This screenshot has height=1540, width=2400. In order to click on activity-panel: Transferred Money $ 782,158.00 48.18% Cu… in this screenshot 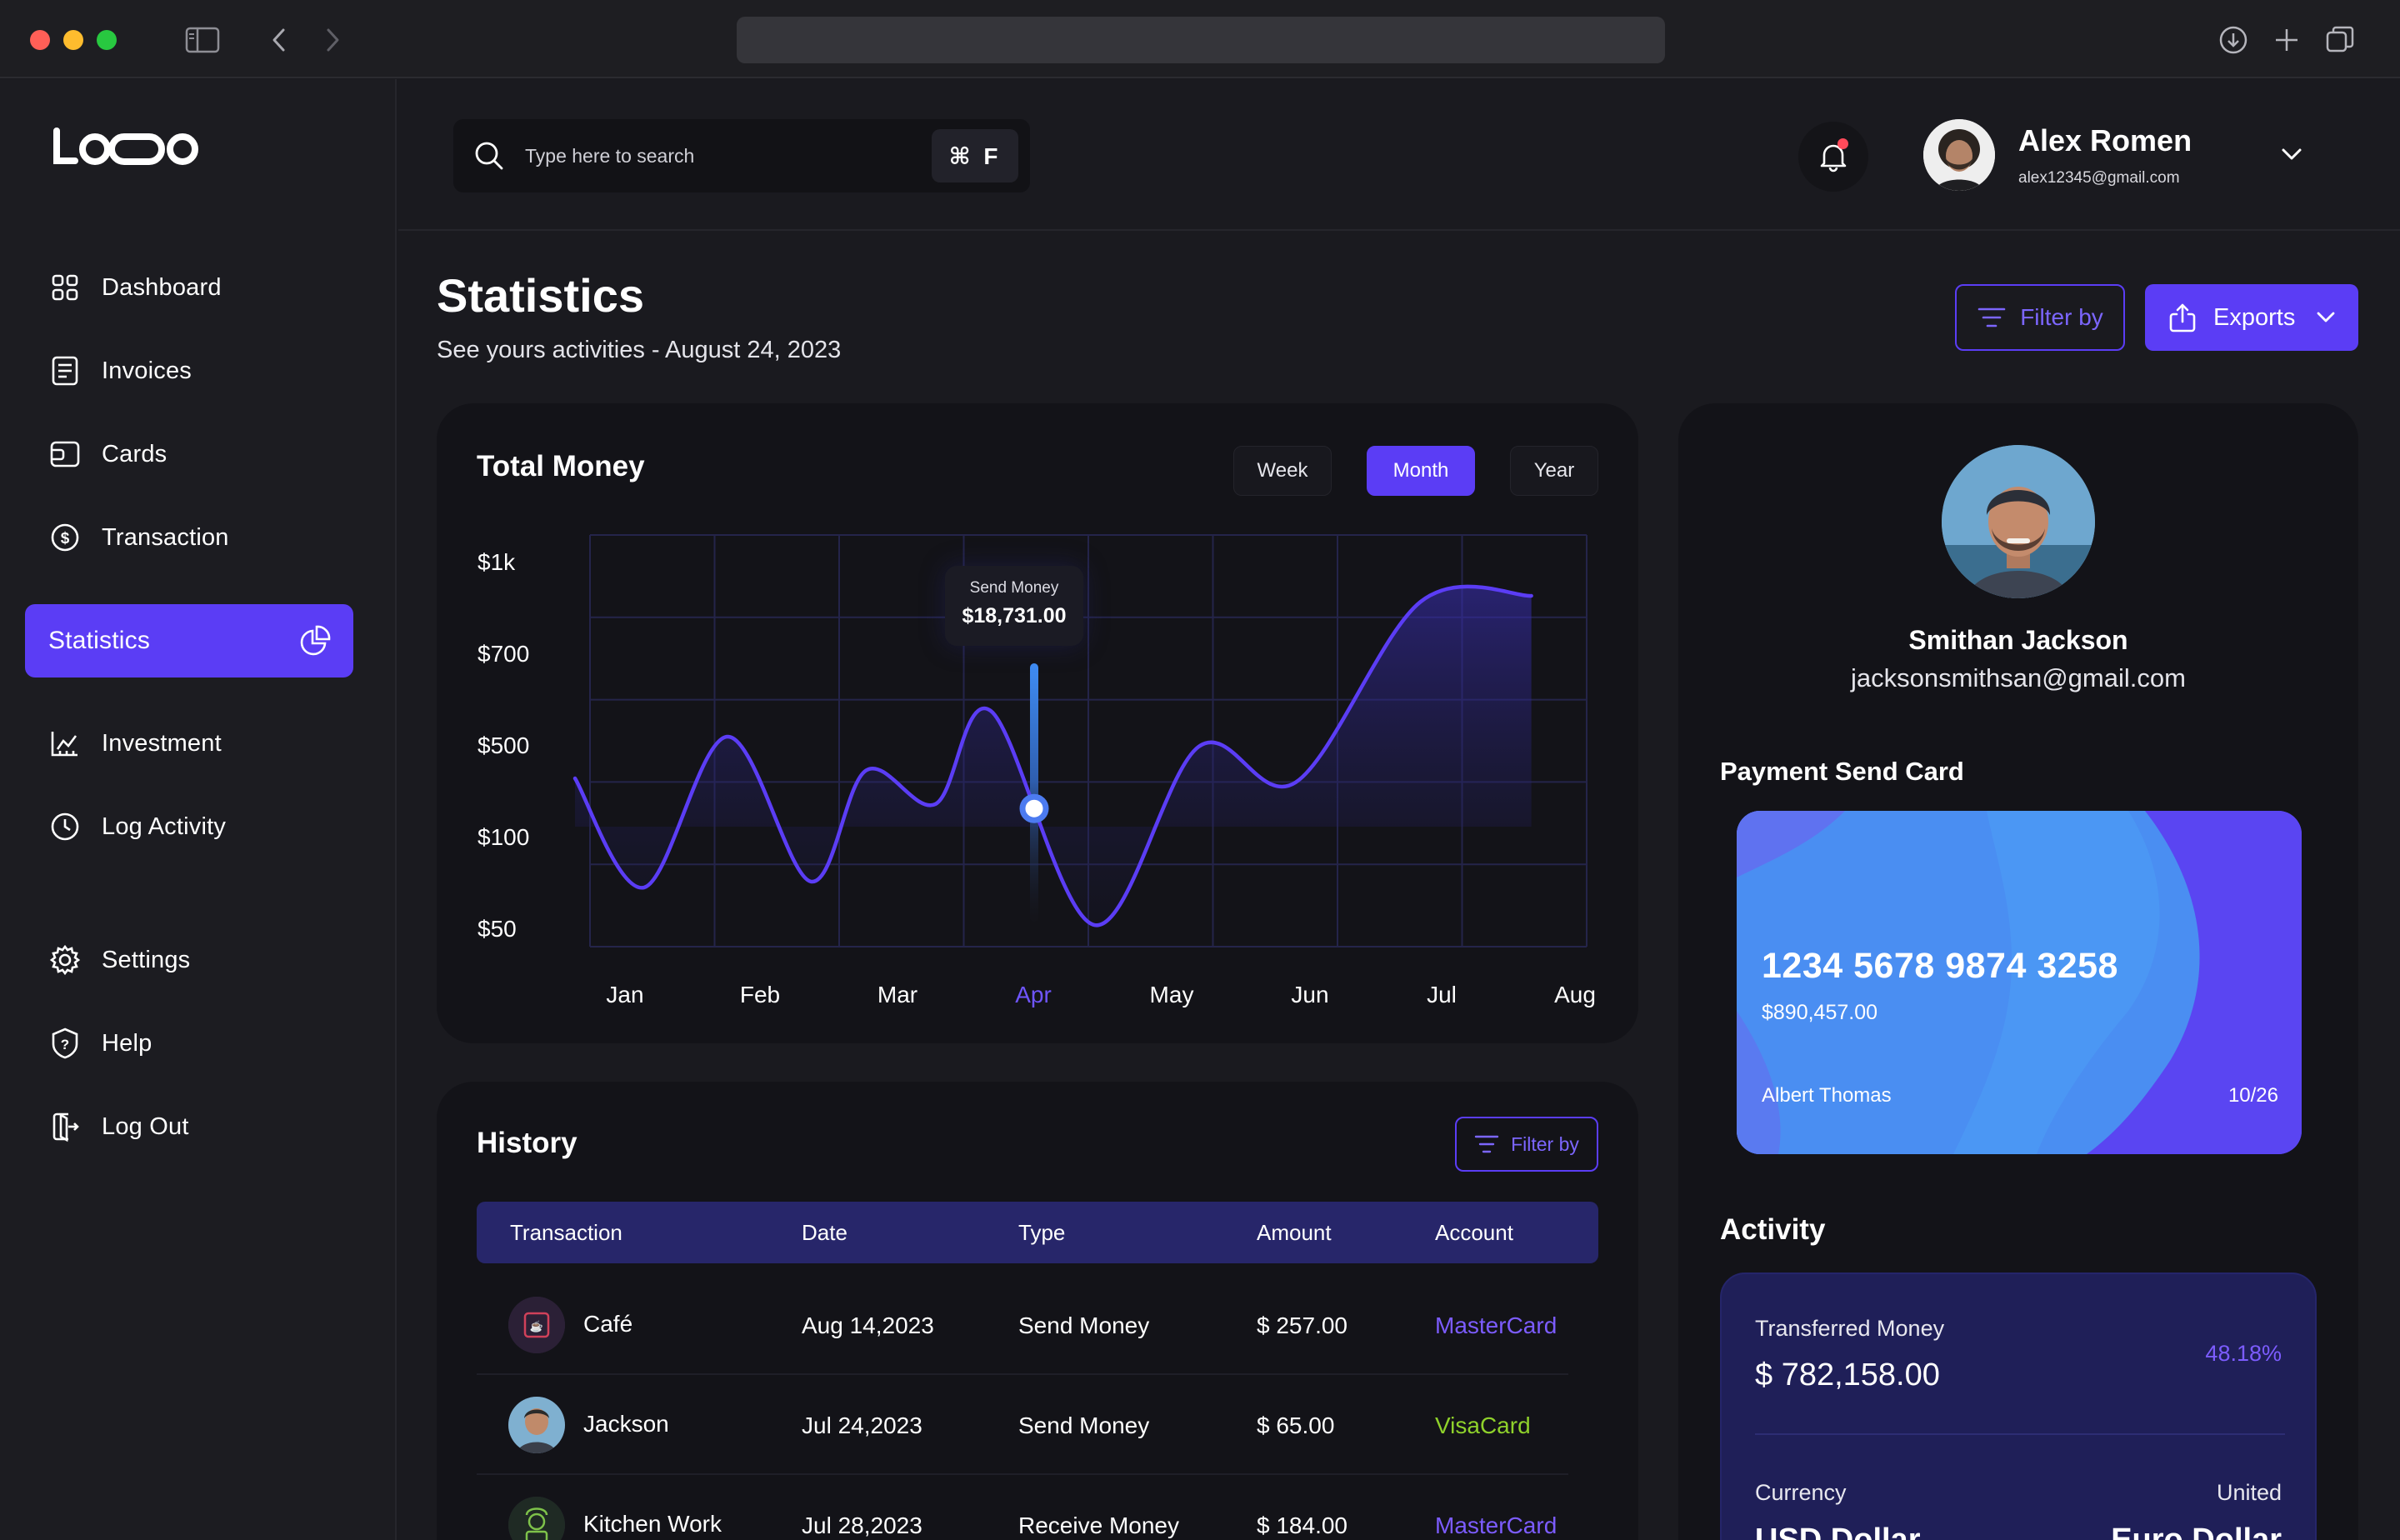, I will do `click(2018, 1406)`.